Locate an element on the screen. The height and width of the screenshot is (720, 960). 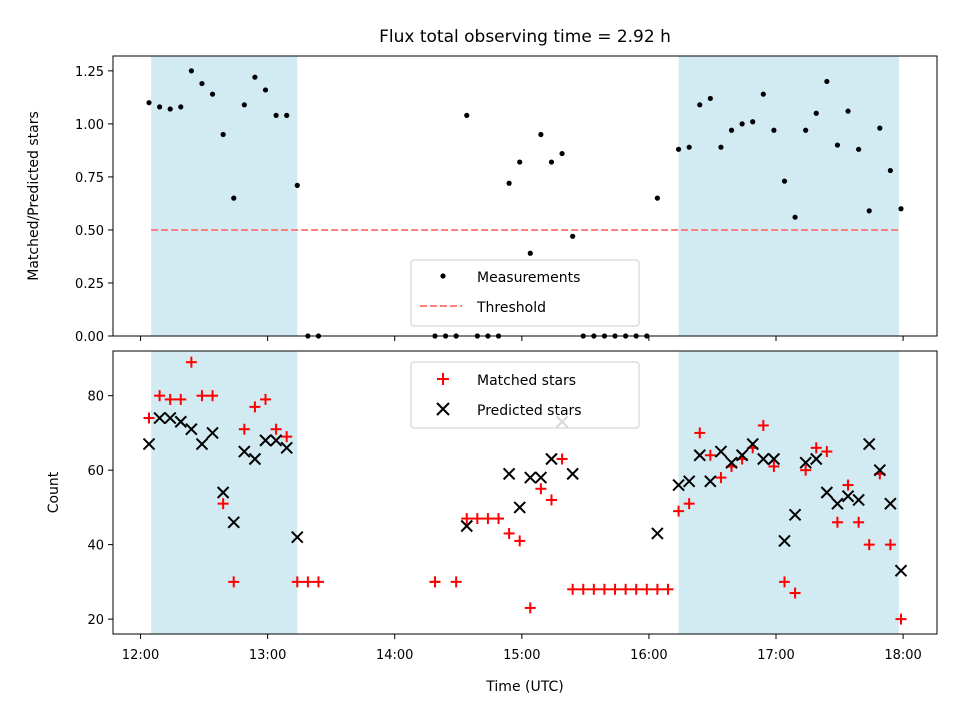
ratio-legend-box is located at coordinates (525, 293).